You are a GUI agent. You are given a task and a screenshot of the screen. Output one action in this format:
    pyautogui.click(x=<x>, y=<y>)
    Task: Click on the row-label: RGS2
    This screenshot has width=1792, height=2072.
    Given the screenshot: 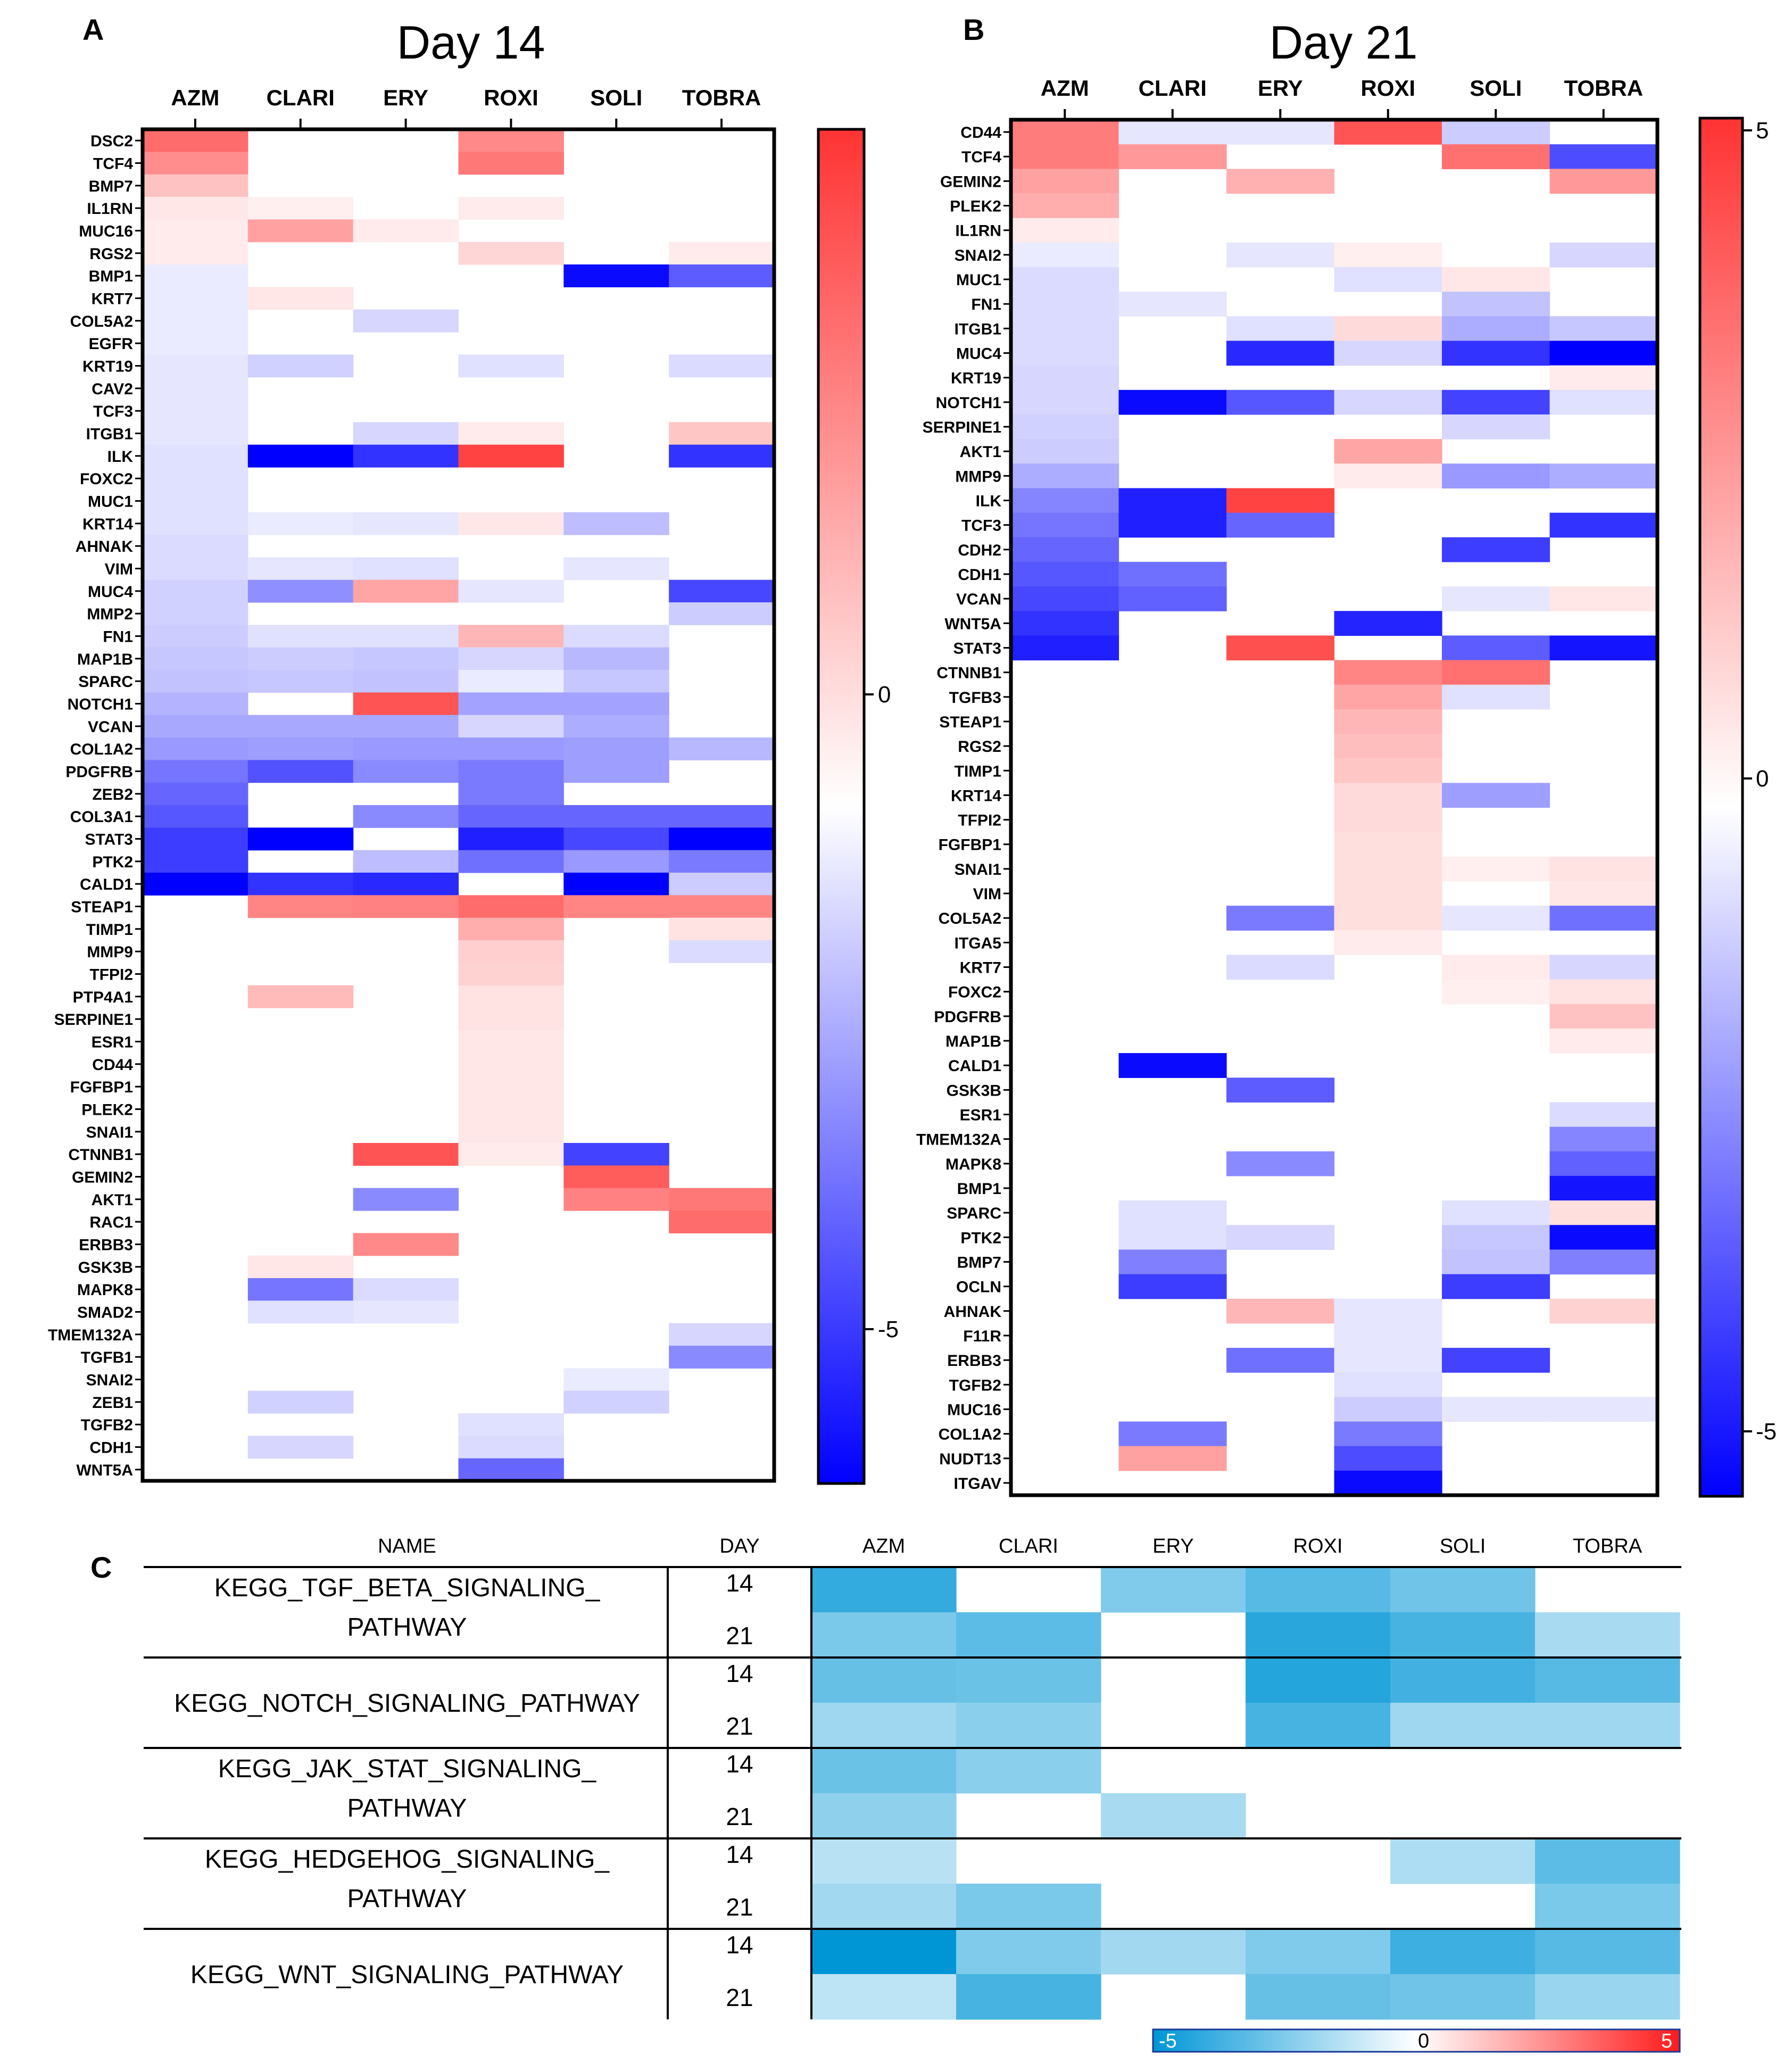 What is the action you would take?
    pyautogui.click(x=979, y=747)
    